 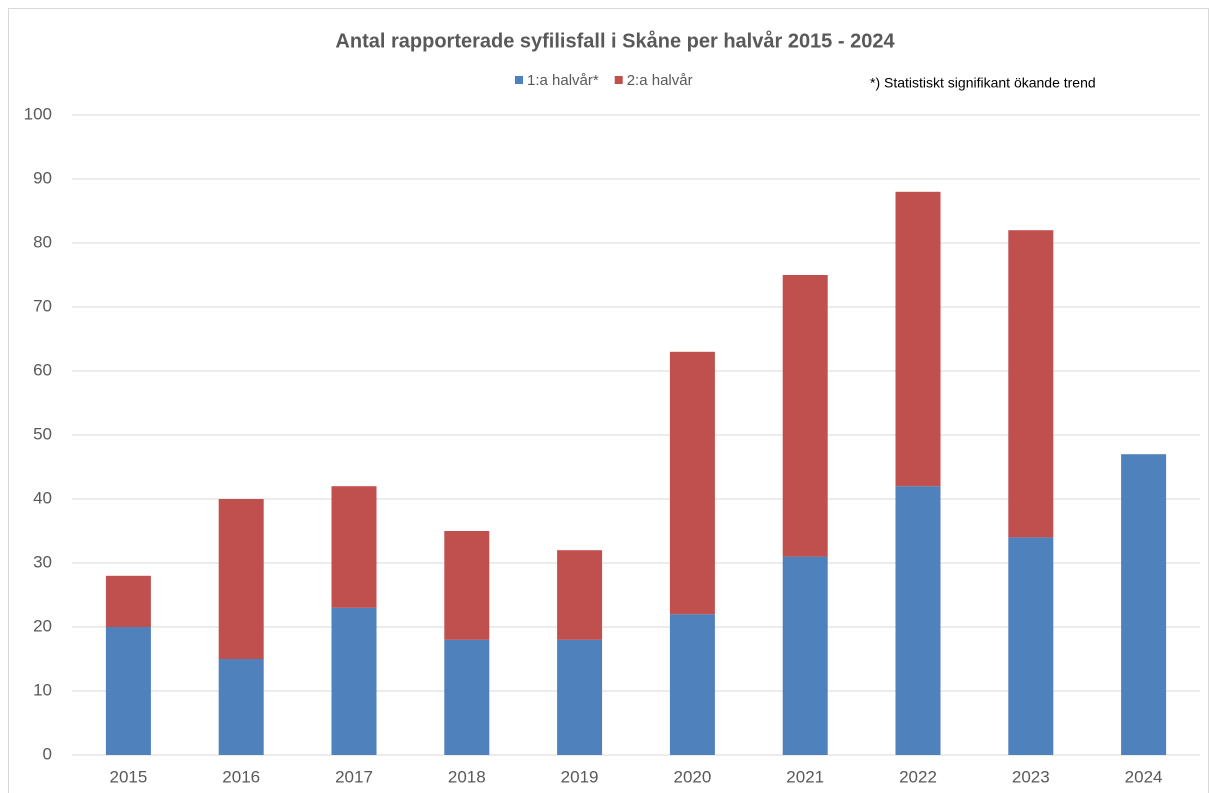 What do you see at coordinates (42, 177) in the screenshot?
I see `y-tick-label: 90` at bounding box center [42, 177].